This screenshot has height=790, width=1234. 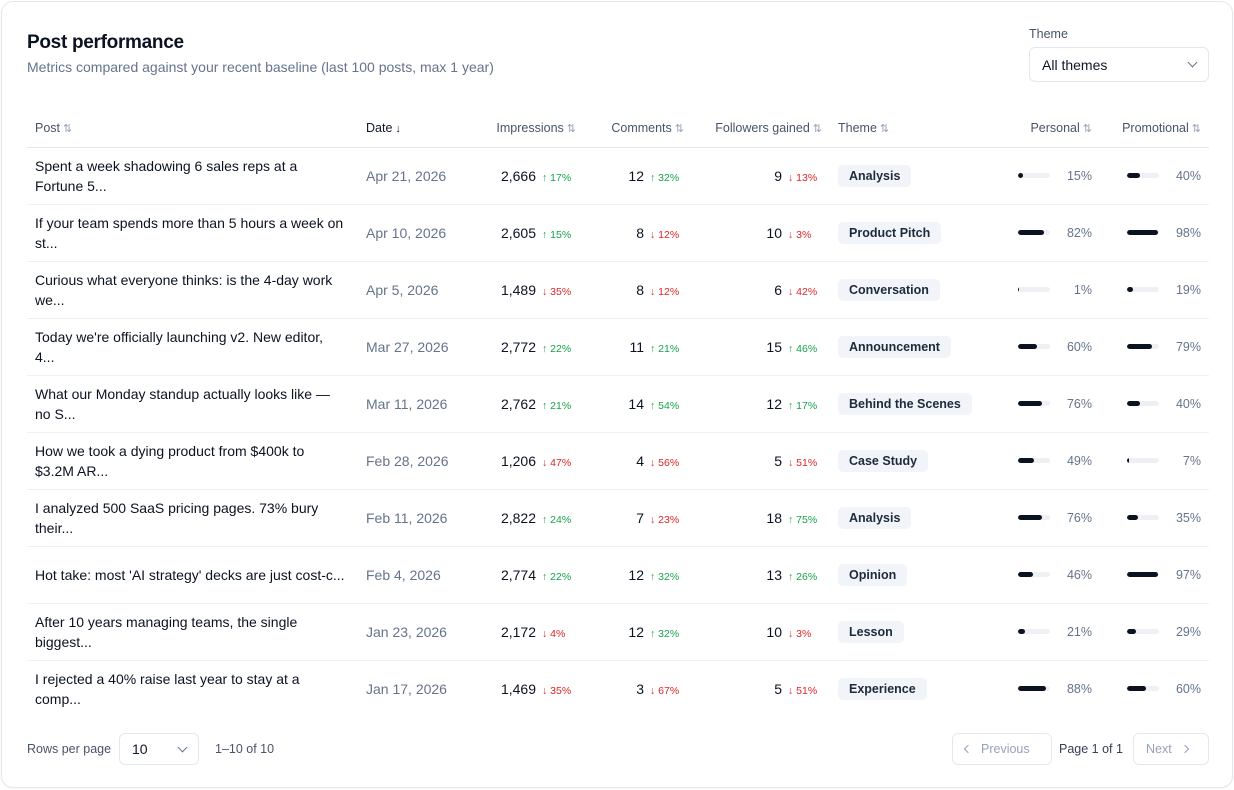 What do you see at coordinates (69, 749) in the screenshot?
I see `rows-per-page-label: Rows per page` at bounding box center [69, 749].